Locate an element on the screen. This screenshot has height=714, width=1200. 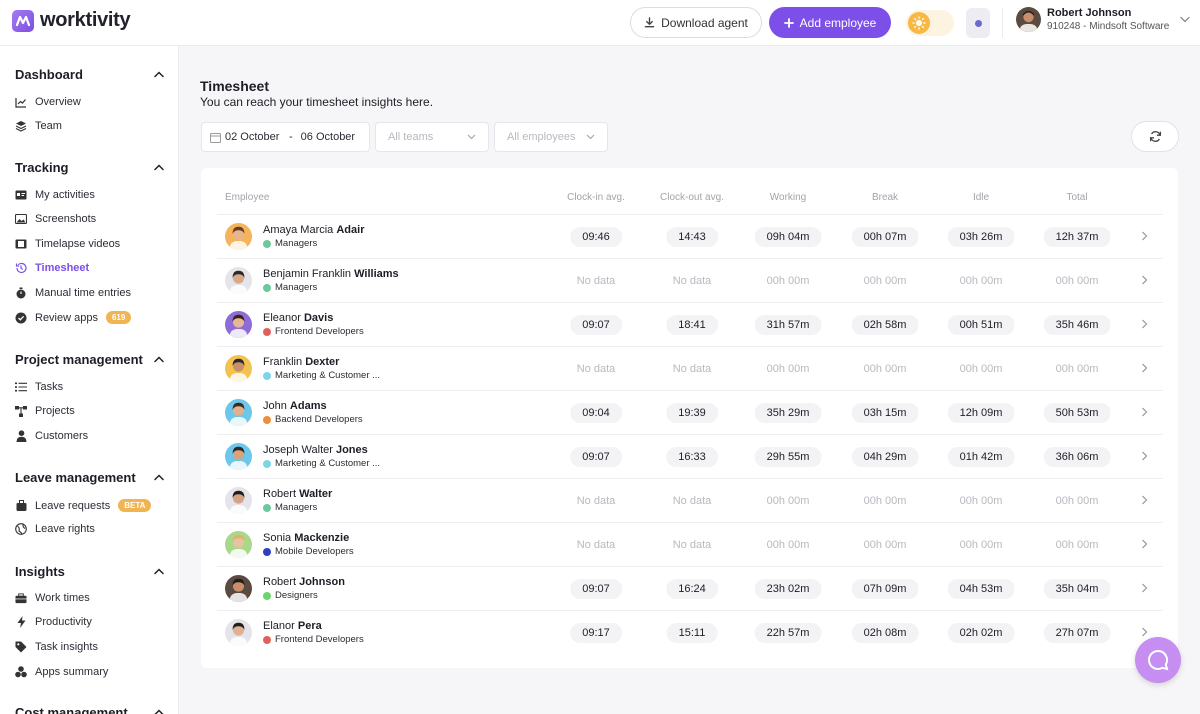
sidebar-item-timesheet: Timesheet is located at coordinates (52, 268).